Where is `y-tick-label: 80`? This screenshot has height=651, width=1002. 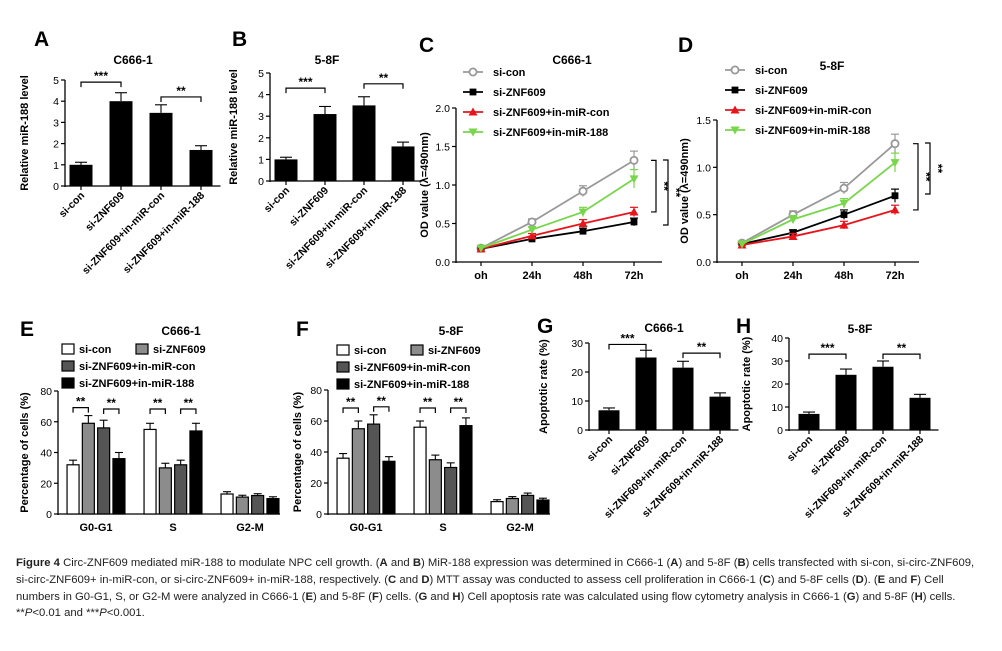 y-tick-label: 80 is located at coordinates (46, 392).